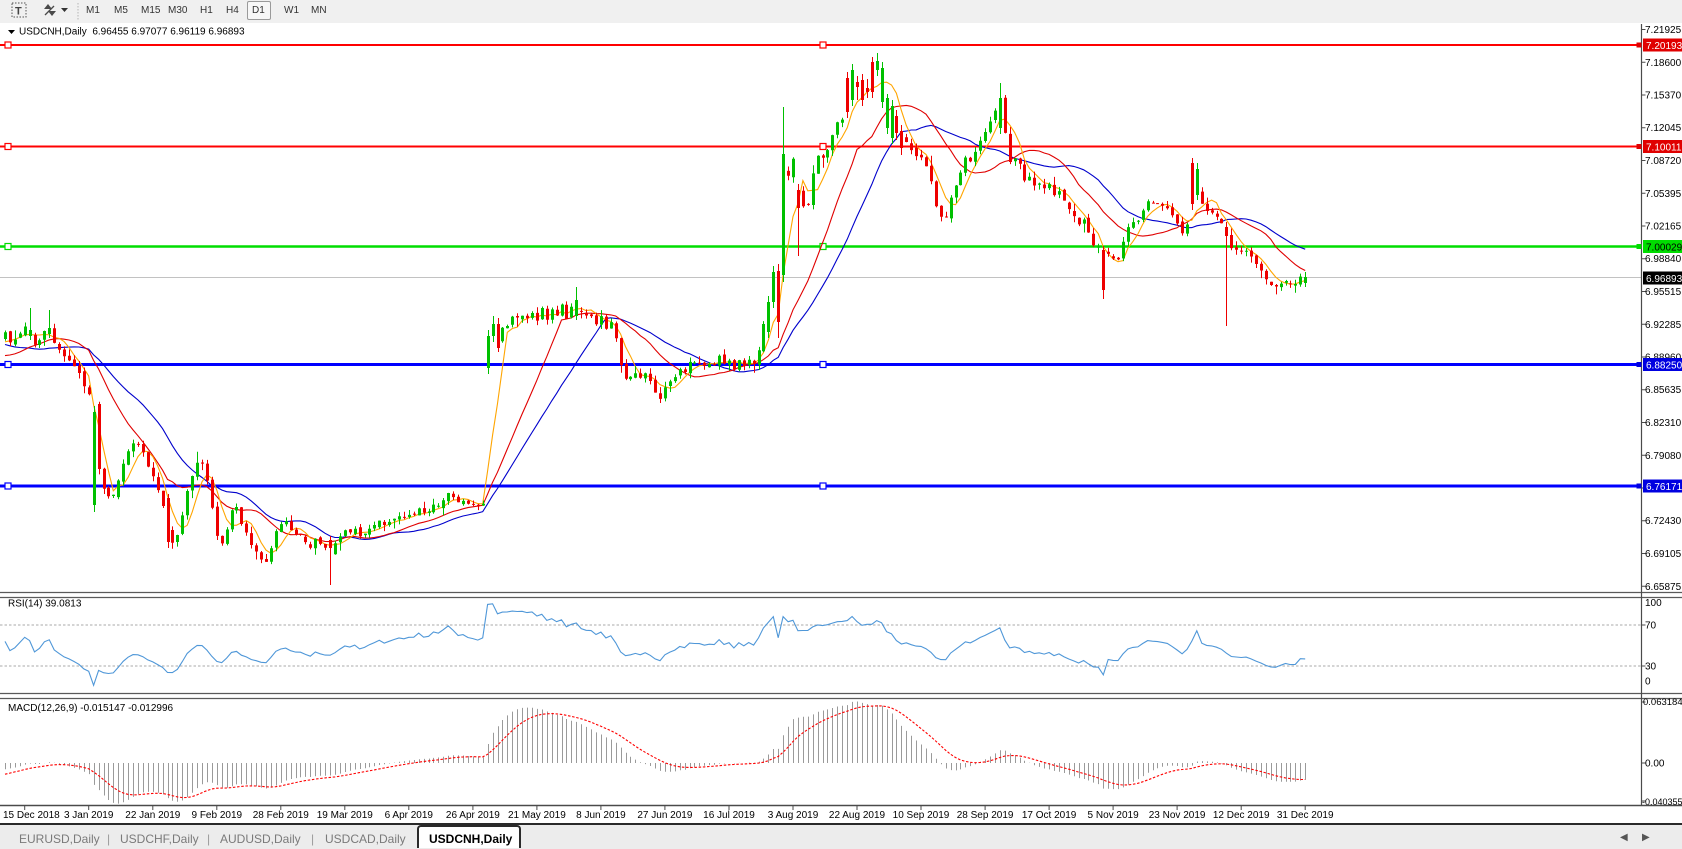 This screenshot has width=1682, height=849. Describe the element at coordinates (1663, 390) in the screenshot. I see `svg-text: 6.85635` at that location.